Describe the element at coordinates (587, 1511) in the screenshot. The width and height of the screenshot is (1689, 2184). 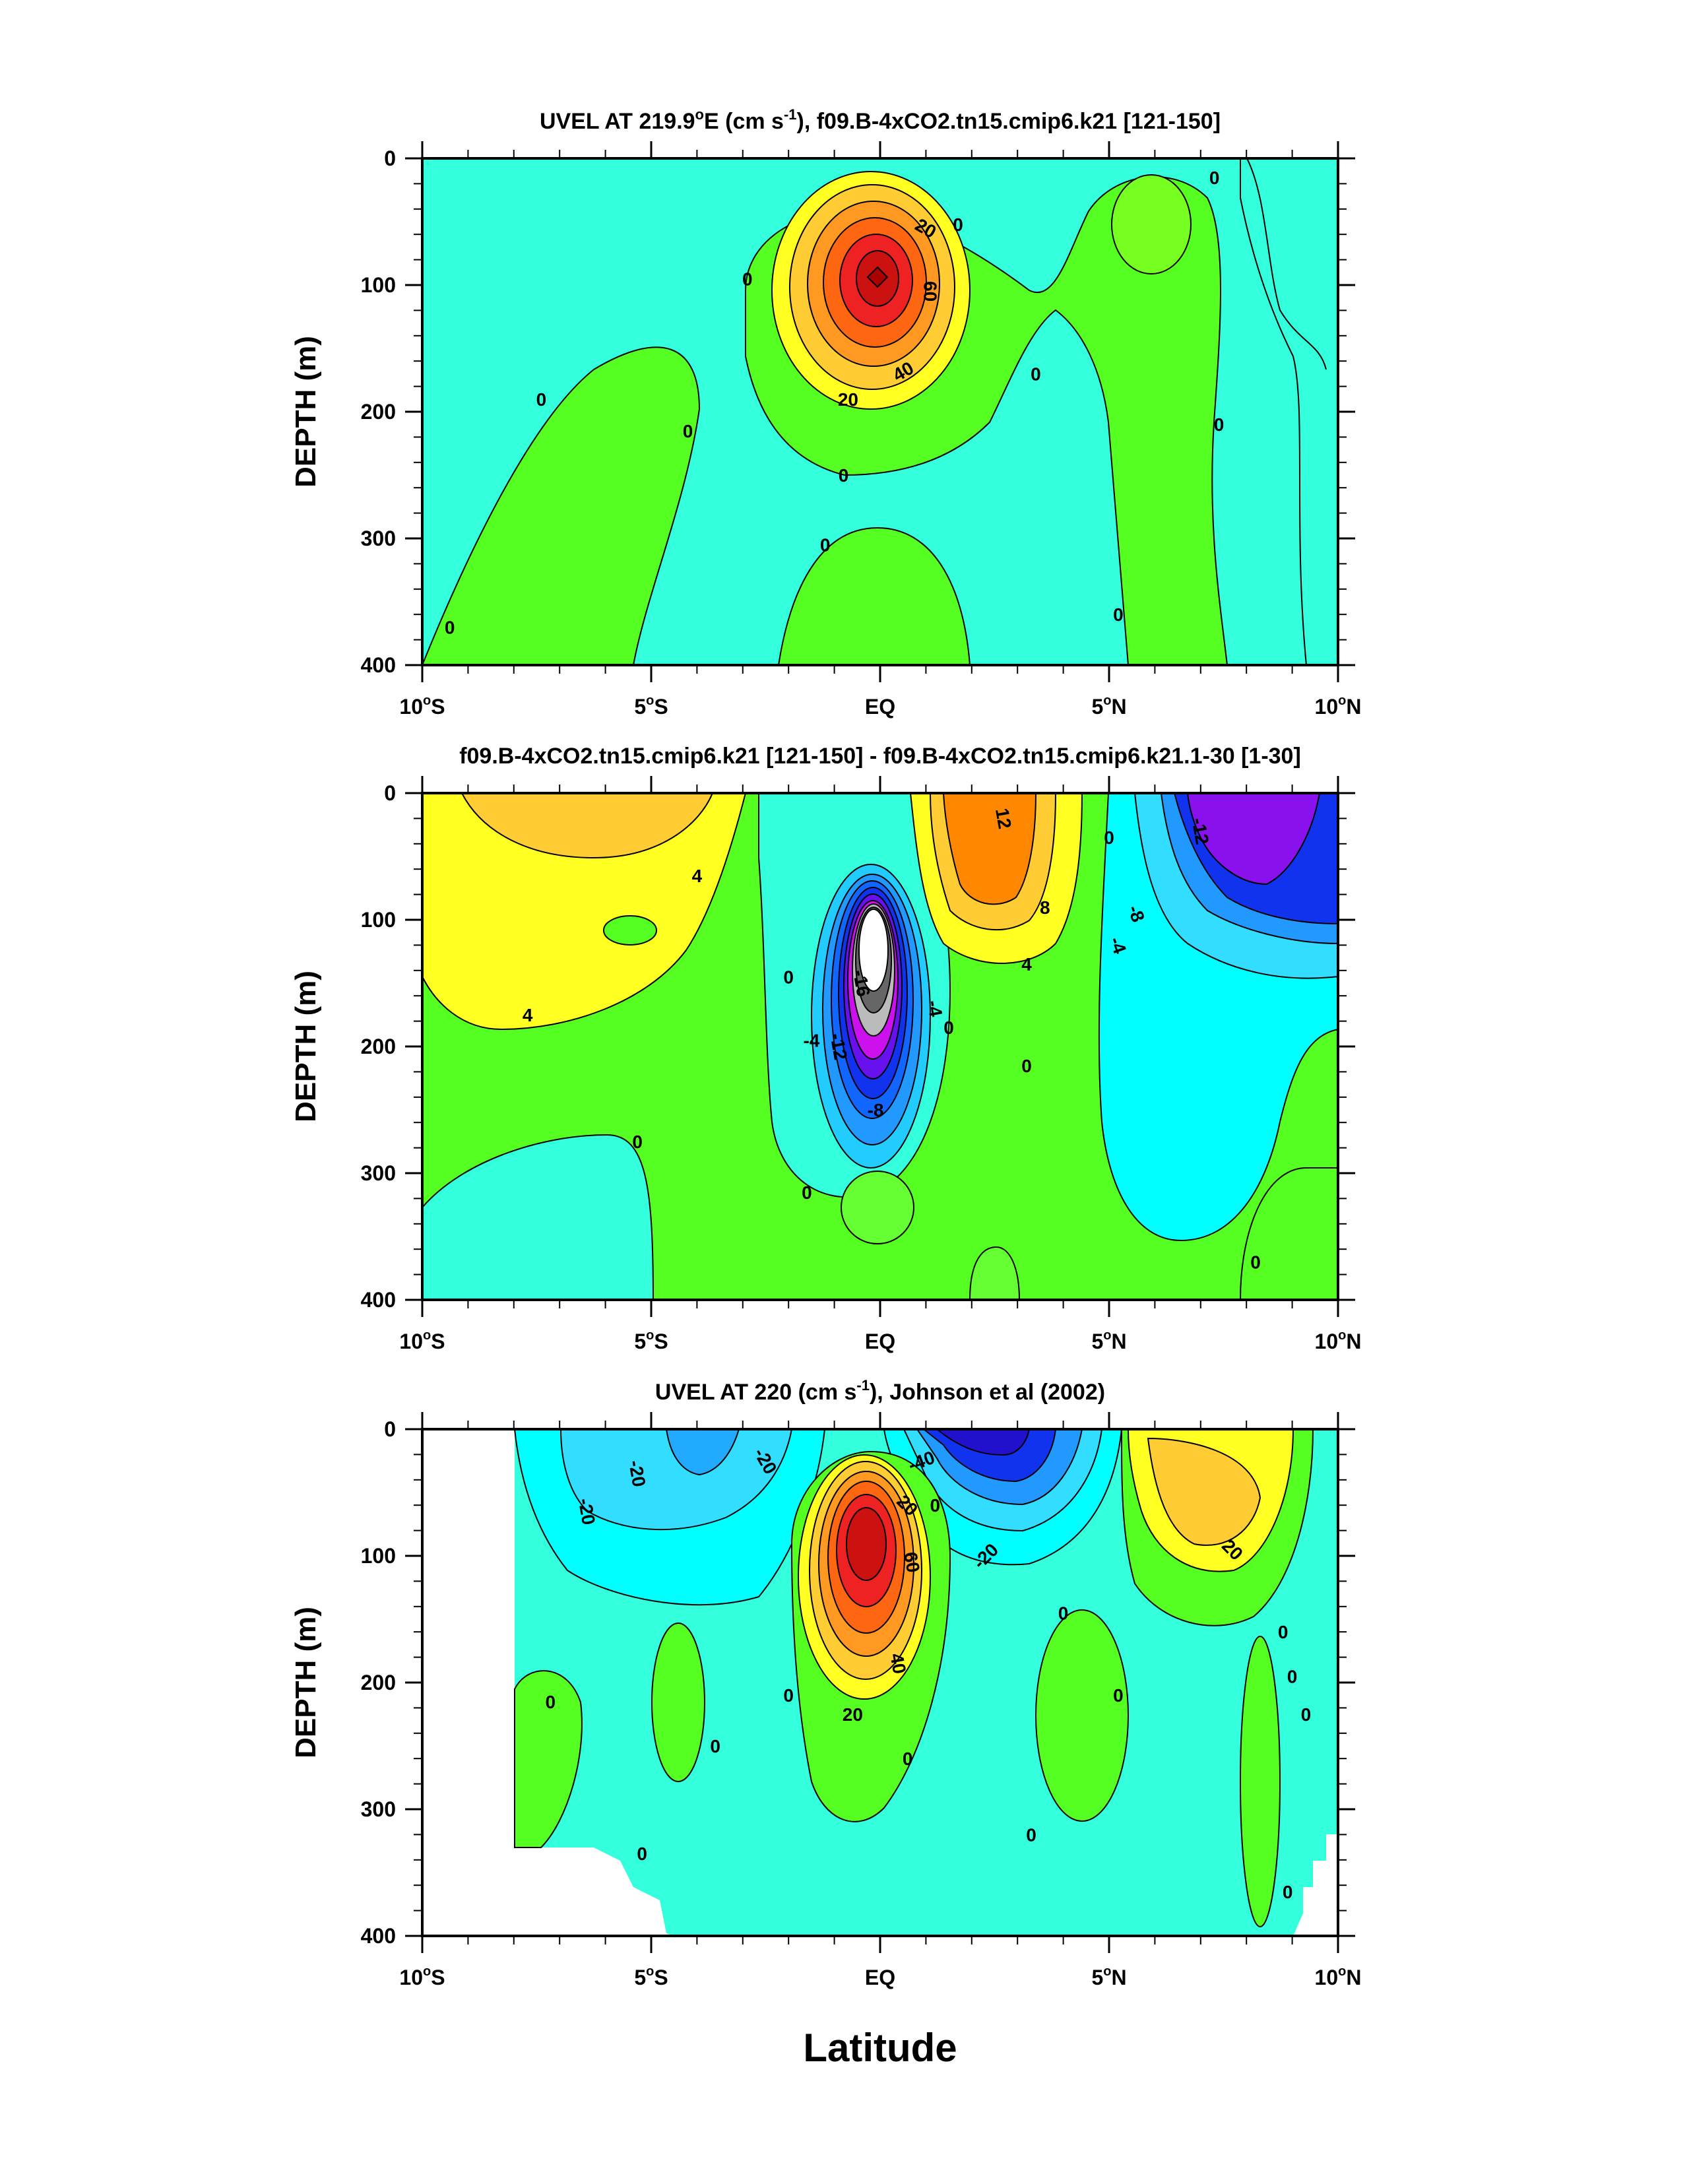
I see `contour-label: -20` at that location.